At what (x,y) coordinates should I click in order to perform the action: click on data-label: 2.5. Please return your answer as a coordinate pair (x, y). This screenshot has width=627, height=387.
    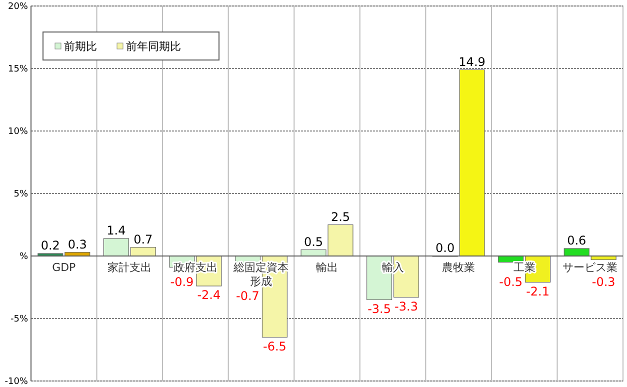
    Looking at the image, I should click on (340, 217).